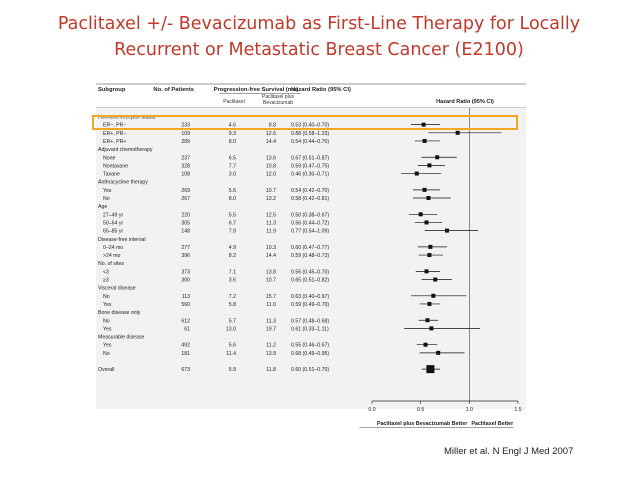 Image resolution: width=638 pixels, height=479 pixels. What do you see at coordinates (115, 166) in the screenshot?
I see `row-label: Nontaxane` at bounding box center [115, 166].